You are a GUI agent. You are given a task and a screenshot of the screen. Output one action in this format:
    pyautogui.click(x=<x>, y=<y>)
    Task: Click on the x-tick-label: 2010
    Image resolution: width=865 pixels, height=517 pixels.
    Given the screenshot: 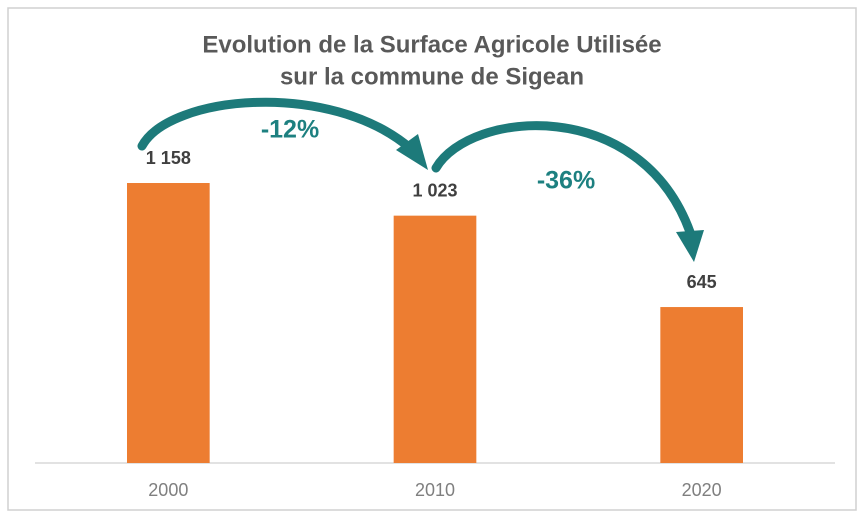 What is the action you would take?
    pyautogui.click(x=435, y=490)
    